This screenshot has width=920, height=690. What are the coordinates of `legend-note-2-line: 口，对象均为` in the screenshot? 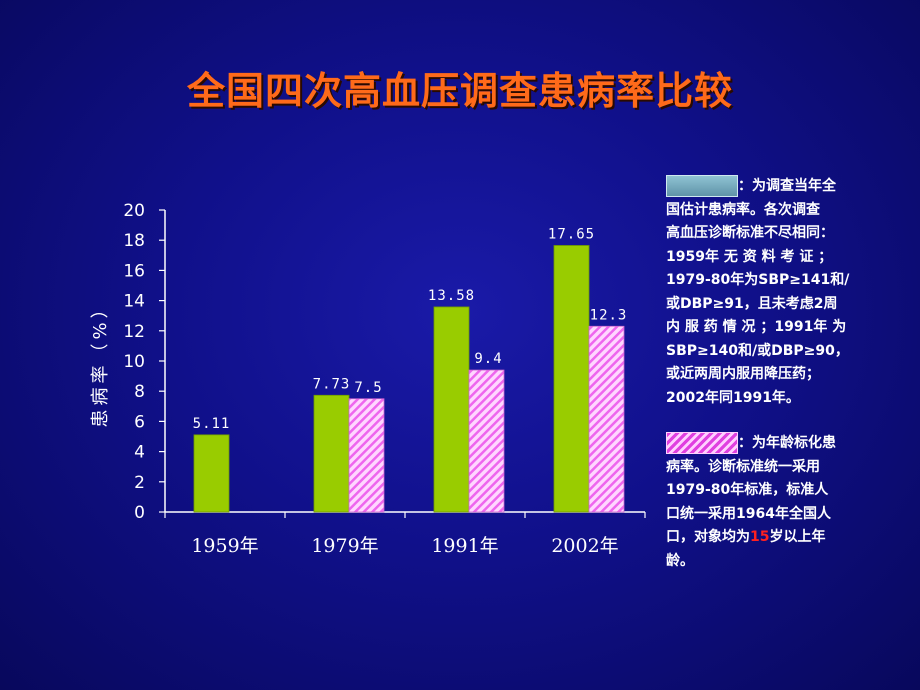 It's located at (708, 537).